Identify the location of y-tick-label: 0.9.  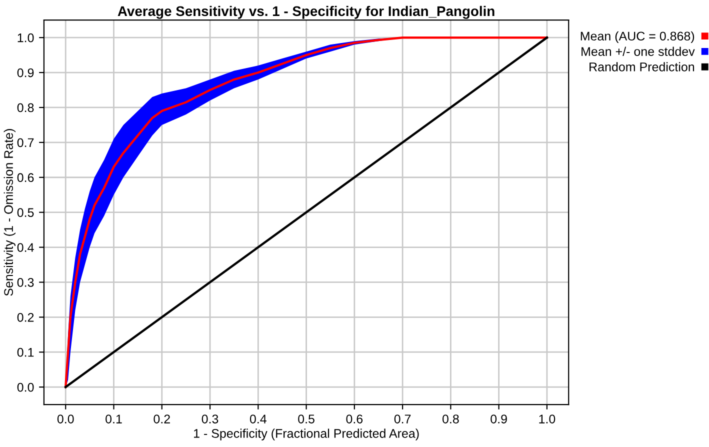
(25, 73).